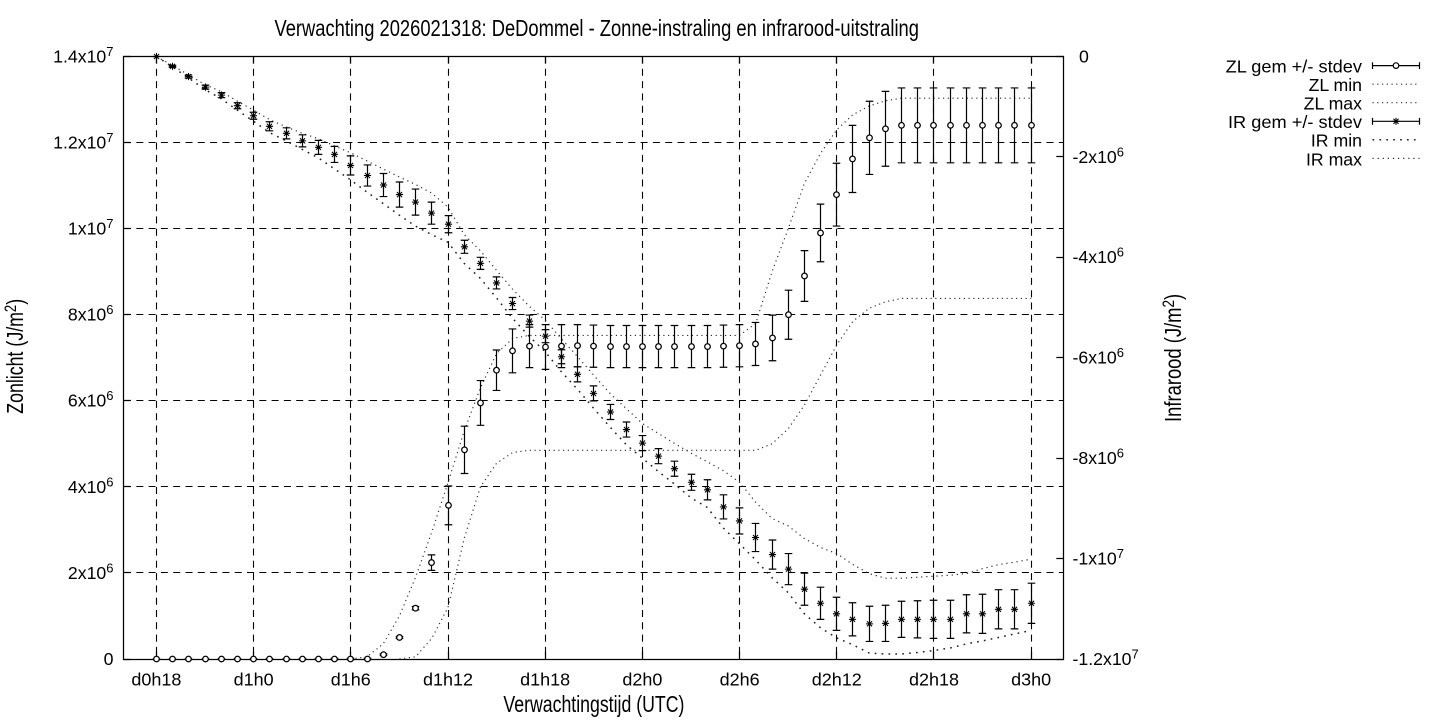  I want to click on svg-text: 4x10⁶, so click(91, 485).